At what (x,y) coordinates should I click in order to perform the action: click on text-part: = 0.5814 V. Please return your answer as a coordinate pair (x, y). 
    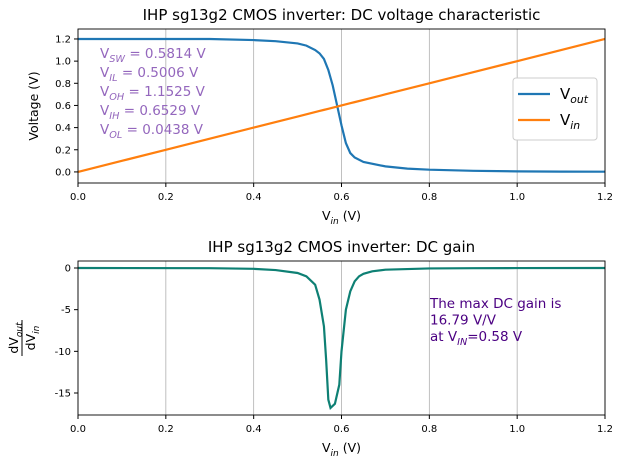
    Looking at the image, I should click on (165, 54).